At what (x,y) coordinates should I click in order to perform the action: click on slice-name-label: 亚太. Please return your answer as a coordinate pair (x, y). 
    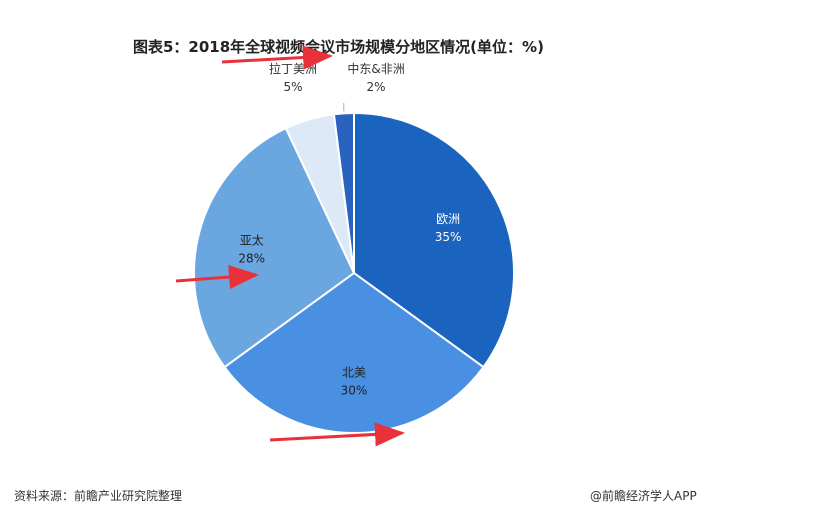
    Looking at the image, I should click on (252, 240).